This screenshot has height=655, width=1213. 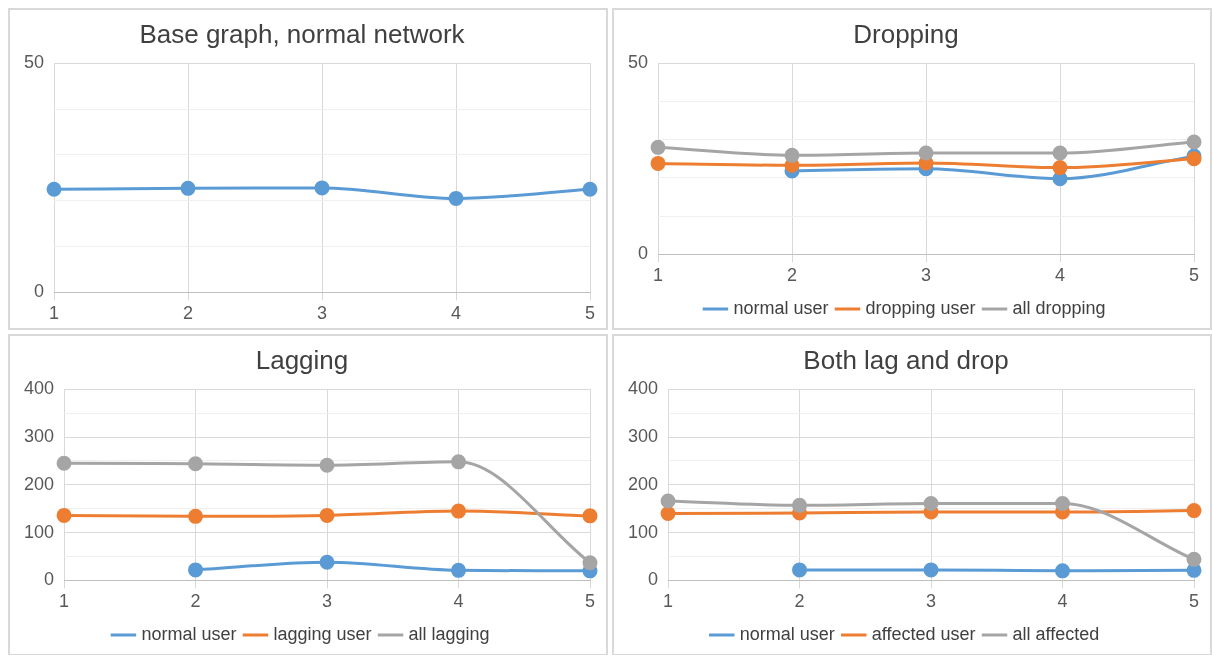 I want to click on chart-title: Both lag and drop, so click(x=906, y=359).